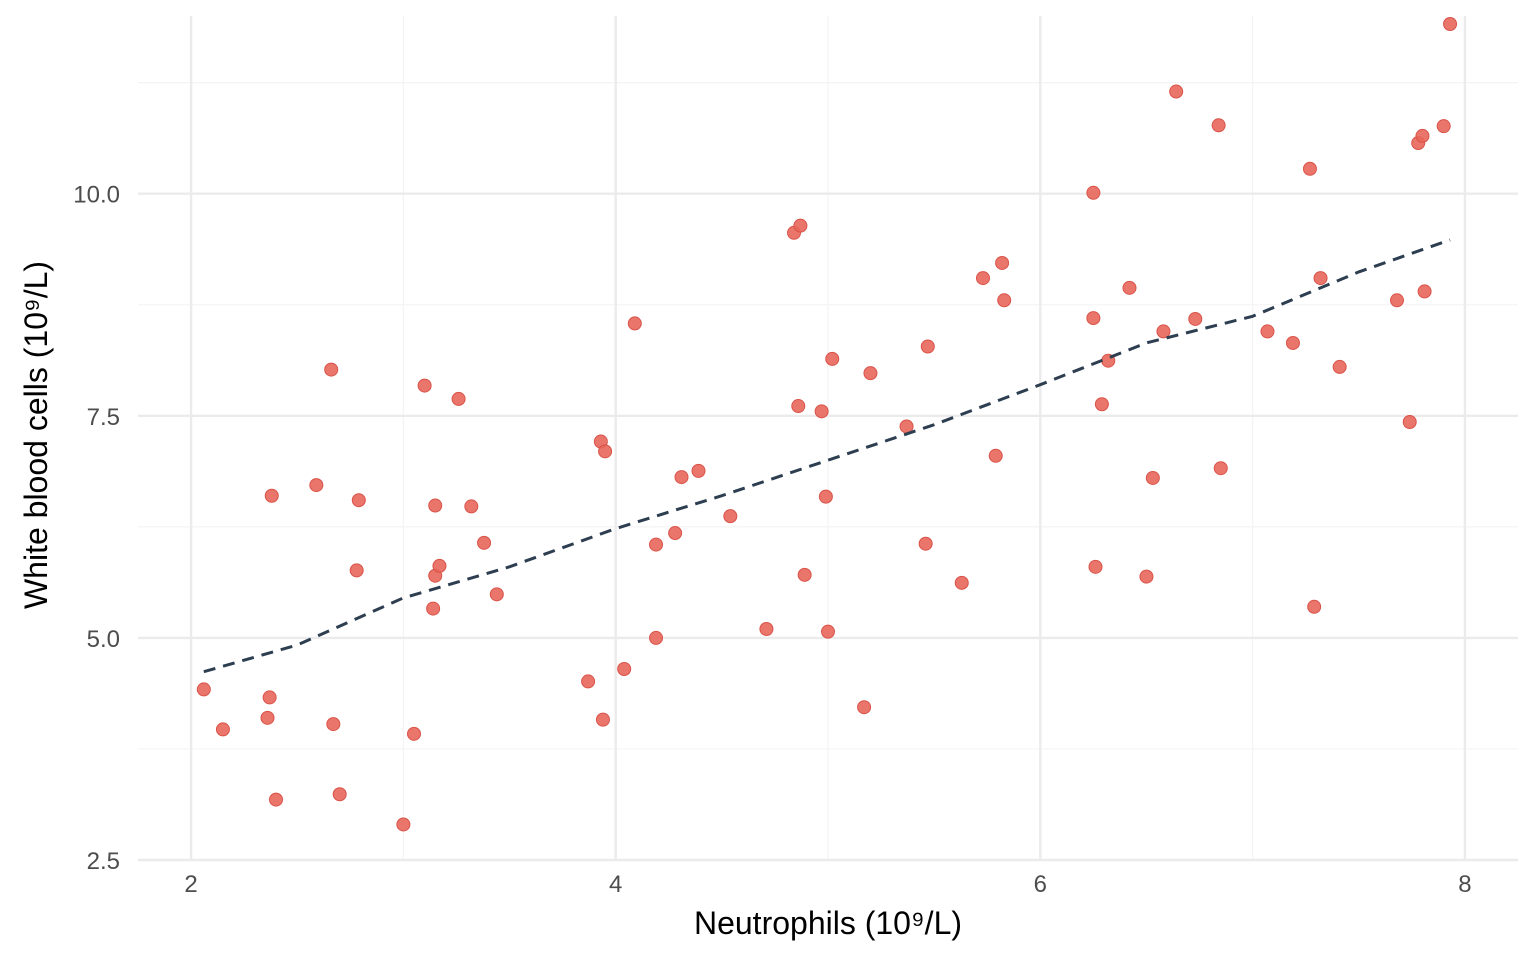 This screenshot has width=1536, height=960. I want to click on y-axis-ticks: 2.5 5.0 7.5 10.0, so click(96, 528).